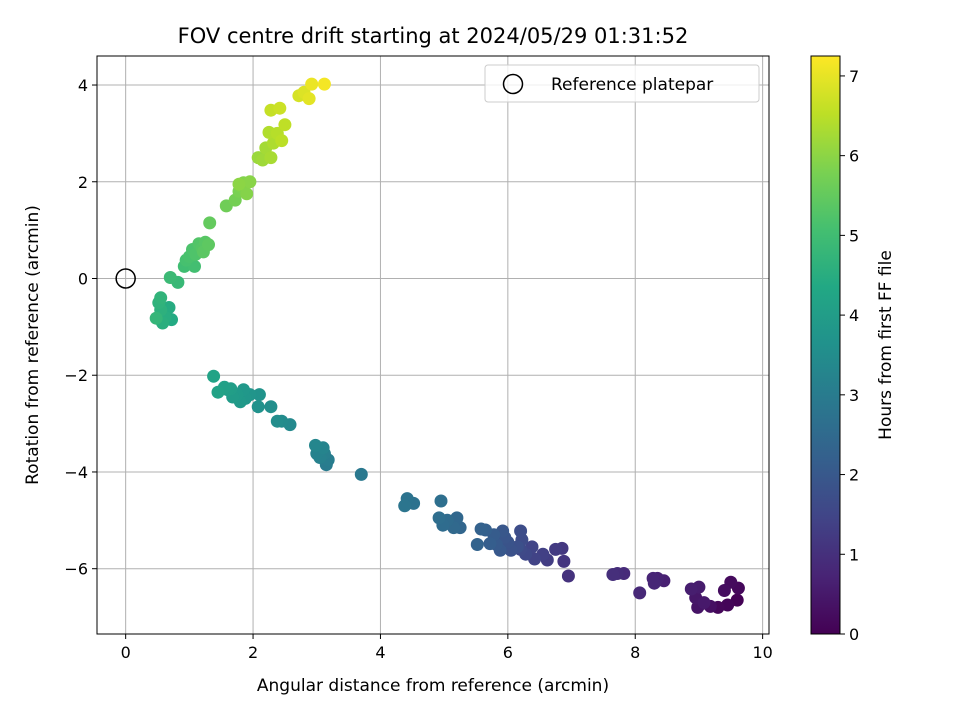  What do you see at coordinates (380, 652) in the screenshot?
I see `x-tick-label: 4` at bounding box center [380, 652].